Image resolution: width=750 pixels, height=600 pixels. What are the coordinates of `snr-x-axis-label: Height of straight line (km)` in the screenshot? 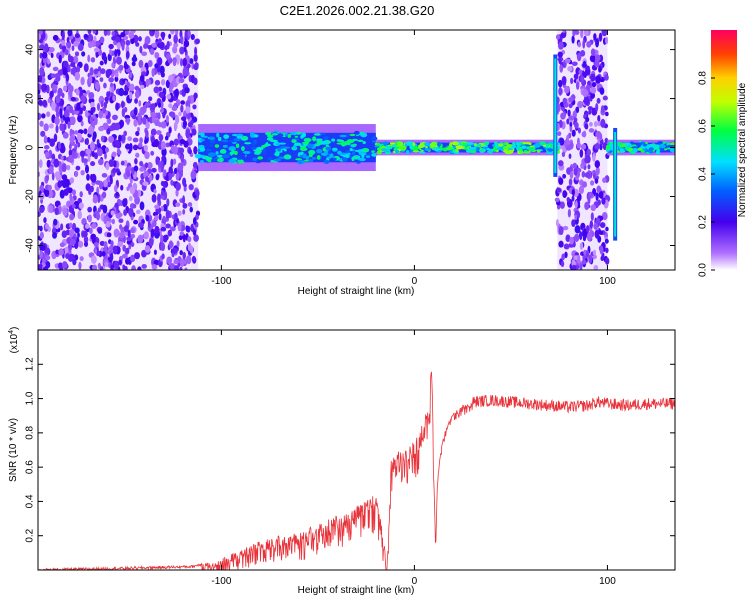 It's located at (356, 590).